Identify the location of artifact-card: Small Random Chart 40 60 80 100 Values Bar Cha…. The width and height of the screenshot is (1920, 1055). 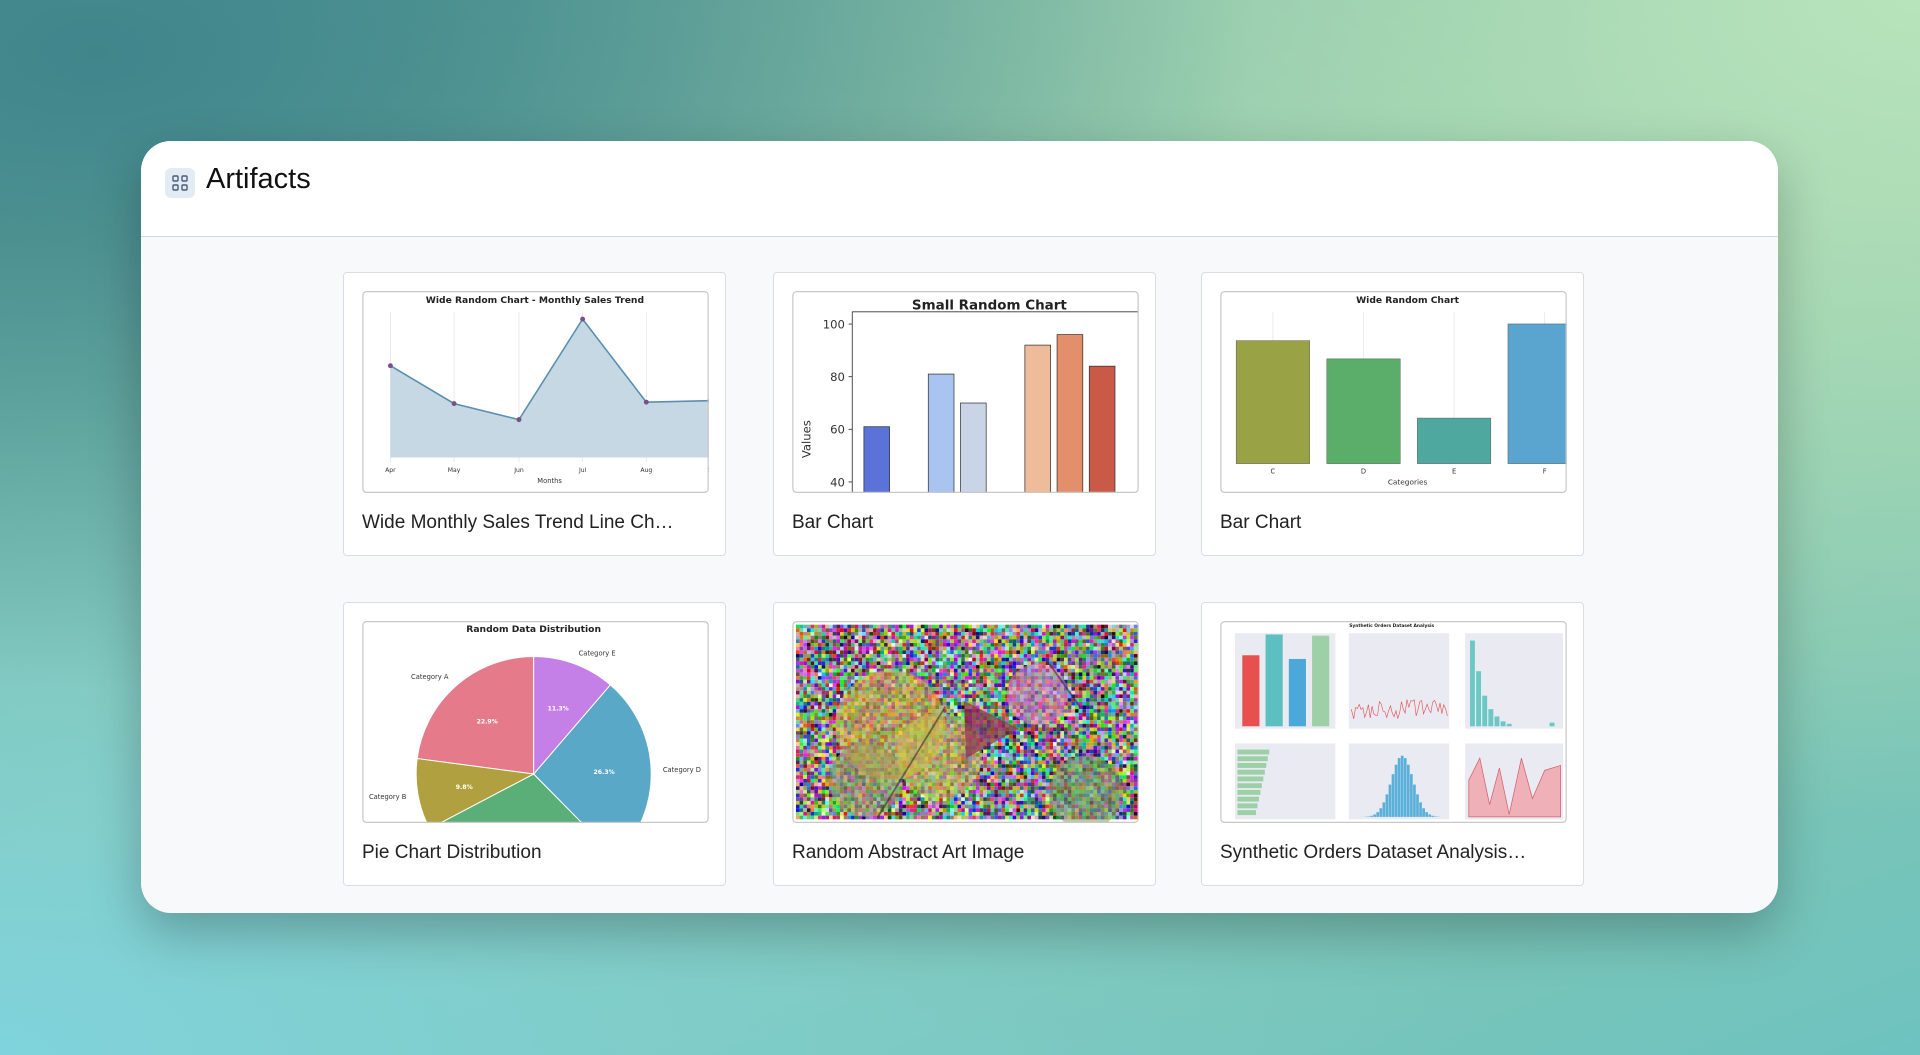
(964, 414).